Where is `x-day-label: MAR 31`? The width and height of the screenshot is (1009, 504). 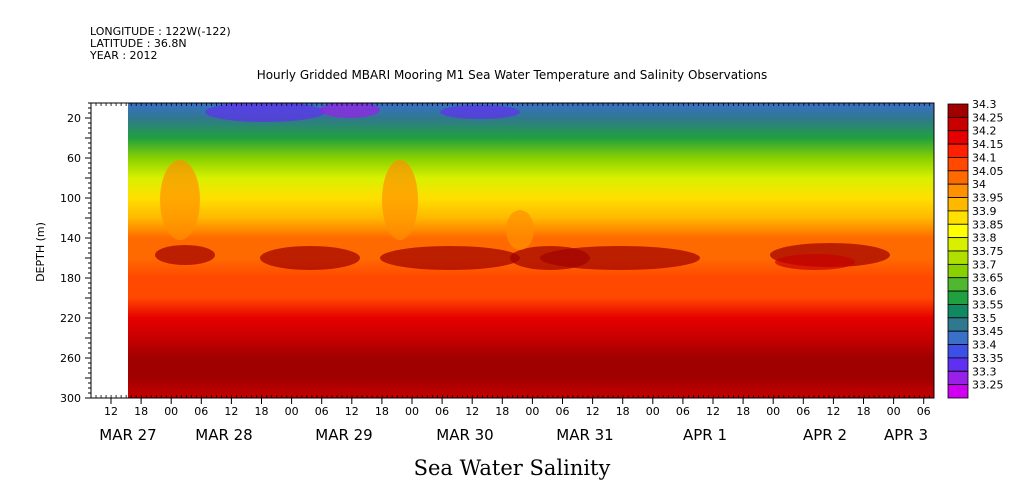
x-day-label: MAR 31 is located at coordinates (584, 435).